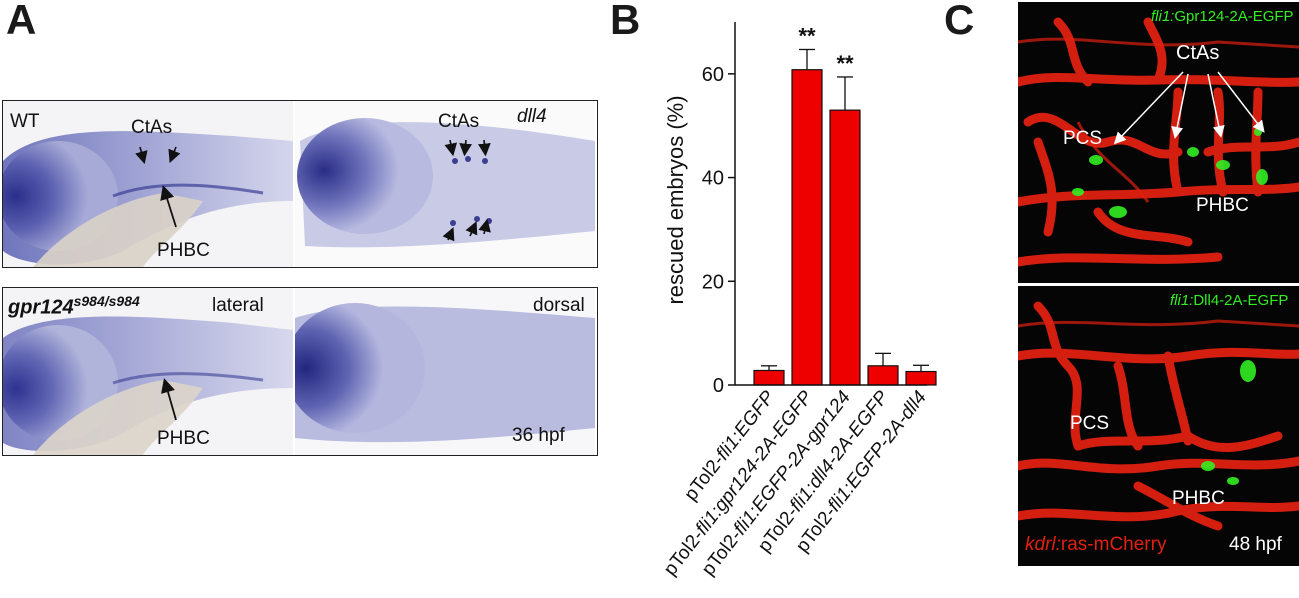 The height and width of the screenshot is (598, 1299). Describe the element at coordinates (1083, 138) in the screenshot. I see `c-top-pcs-label: PCS` at that location.